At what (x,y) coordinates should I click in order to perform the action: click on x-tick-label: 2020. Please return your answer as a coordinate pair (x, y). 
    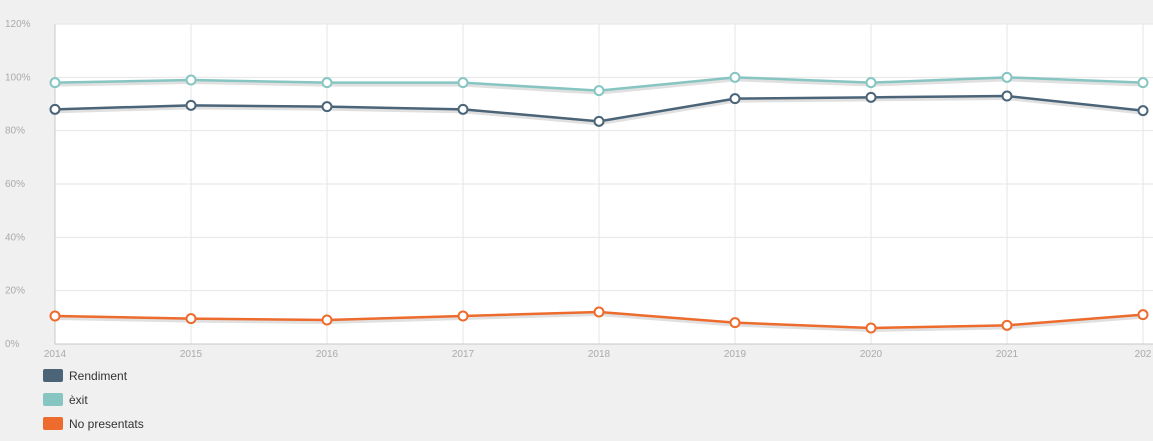
    Looking at the image, I should click on (871, 354).